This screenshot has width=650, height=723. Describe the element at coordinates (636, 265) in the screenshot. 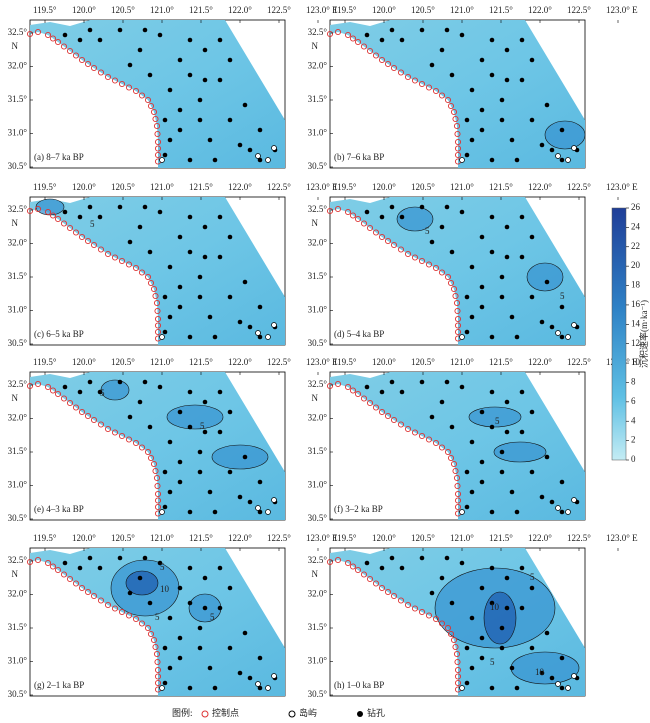

I see `colorbar-tick-label: 20` at that location.